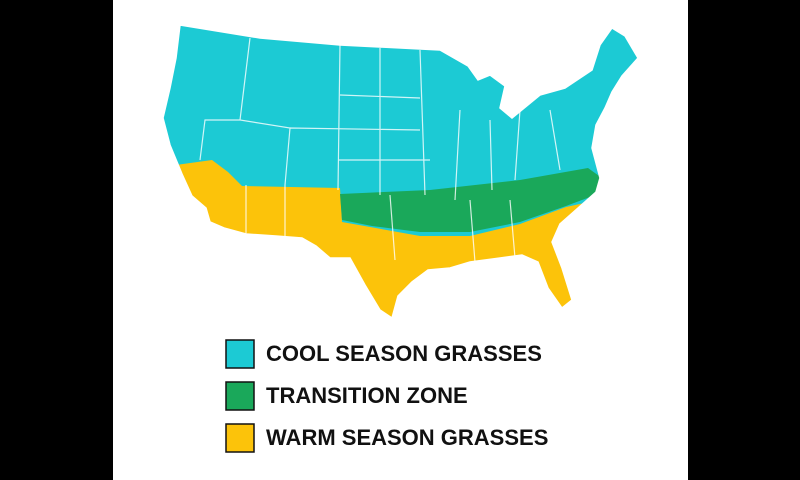 This screenshot has height=480, width=800. I want to click on transition-region, so click(471, 200).